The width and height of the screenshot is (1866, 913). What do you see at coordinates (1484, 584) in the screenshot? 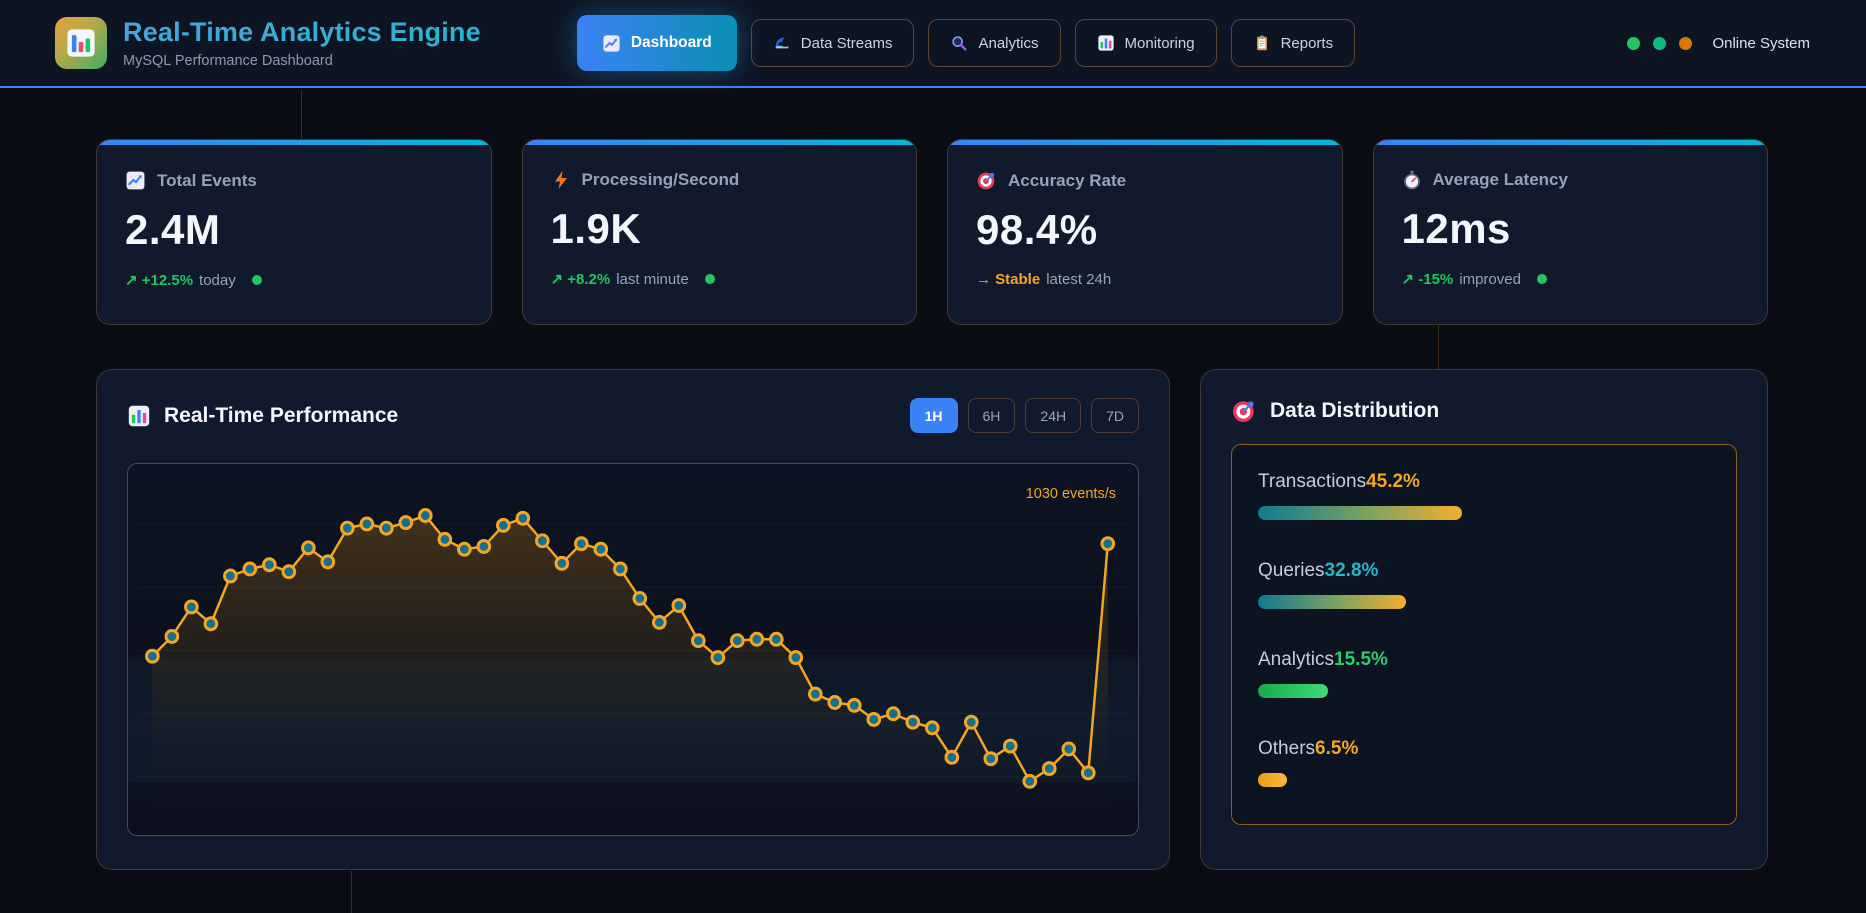
I see `distribution-item-queries: Queries32.8%` at bounding box center [1484, 584].